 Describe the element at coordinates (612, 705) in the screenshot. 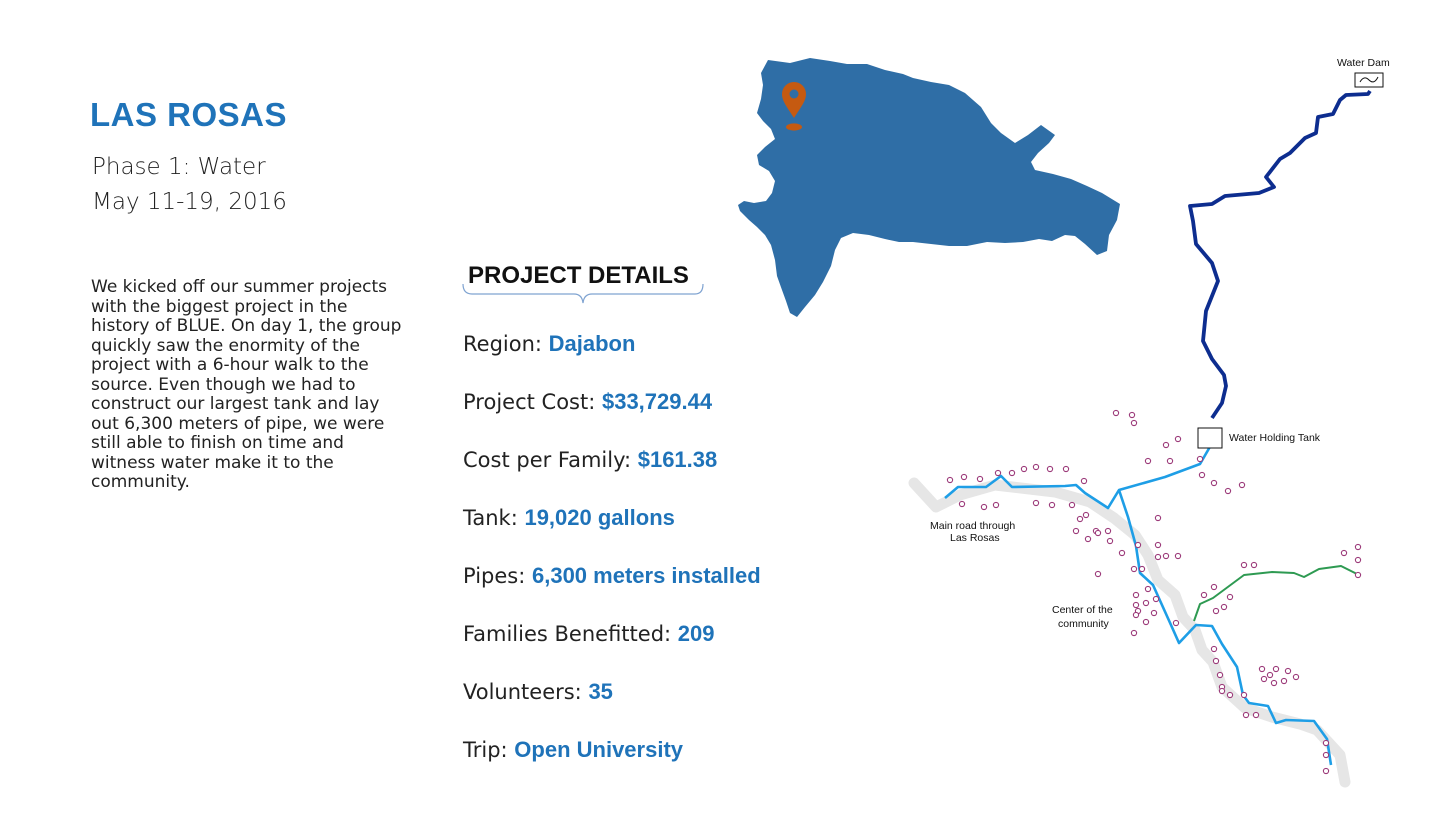

I see `detail-volunteers: Volunteers: 35` at that location.